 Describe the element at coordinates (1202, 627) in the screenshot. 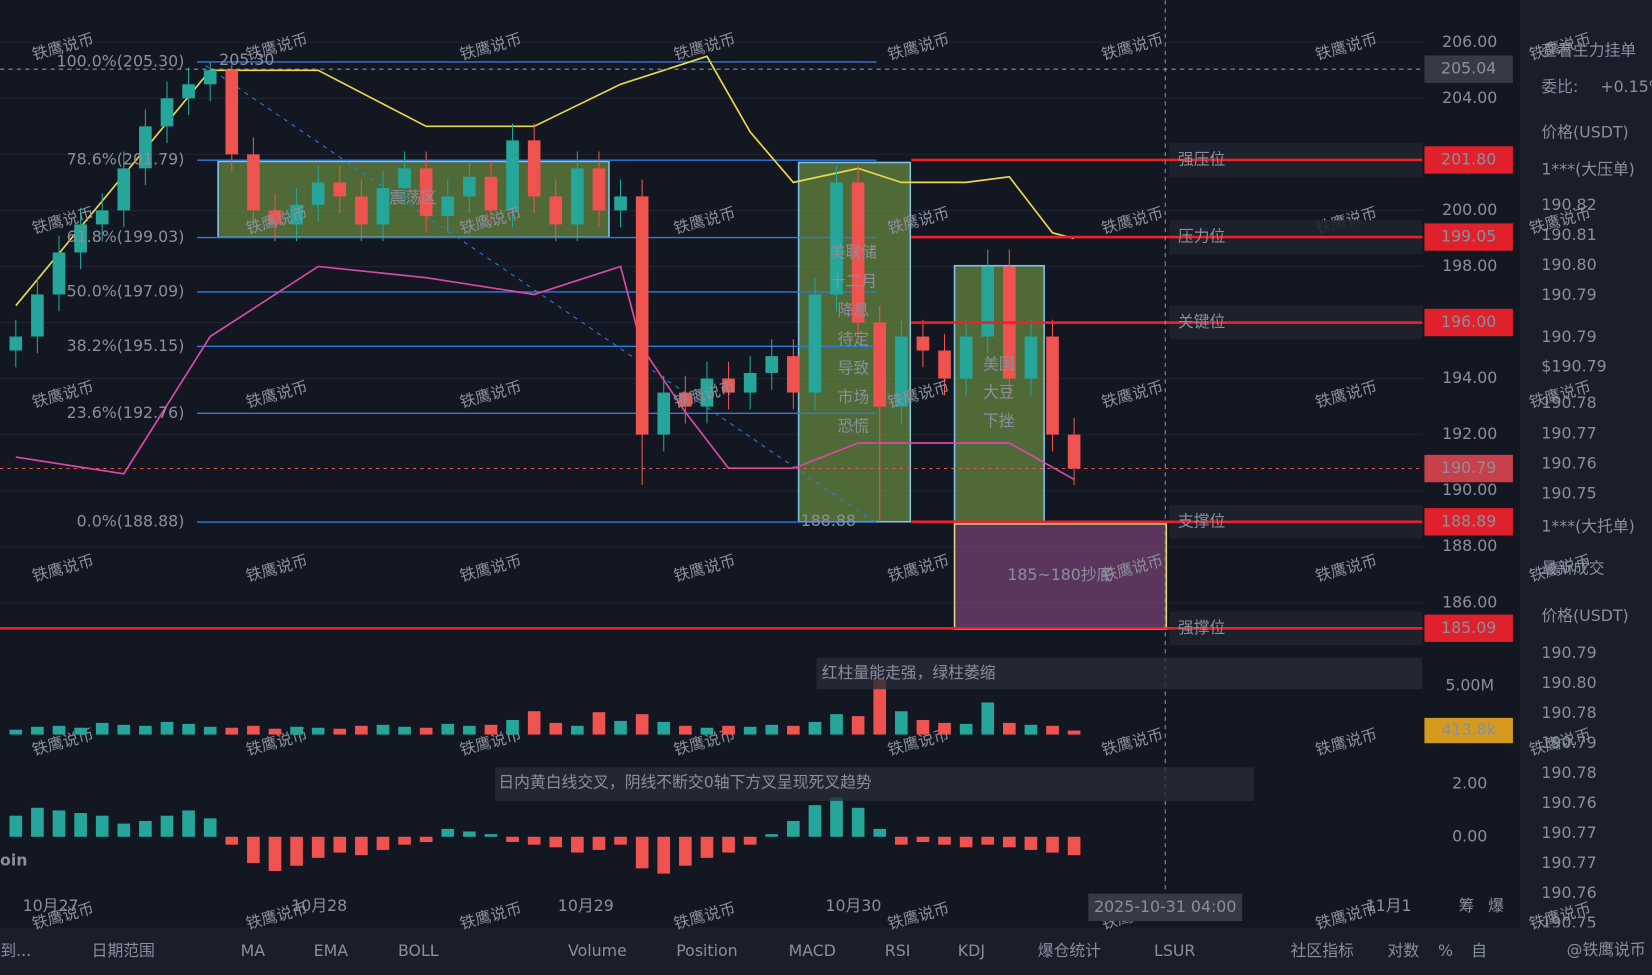

I see `level-name: 强撑位` at that location.